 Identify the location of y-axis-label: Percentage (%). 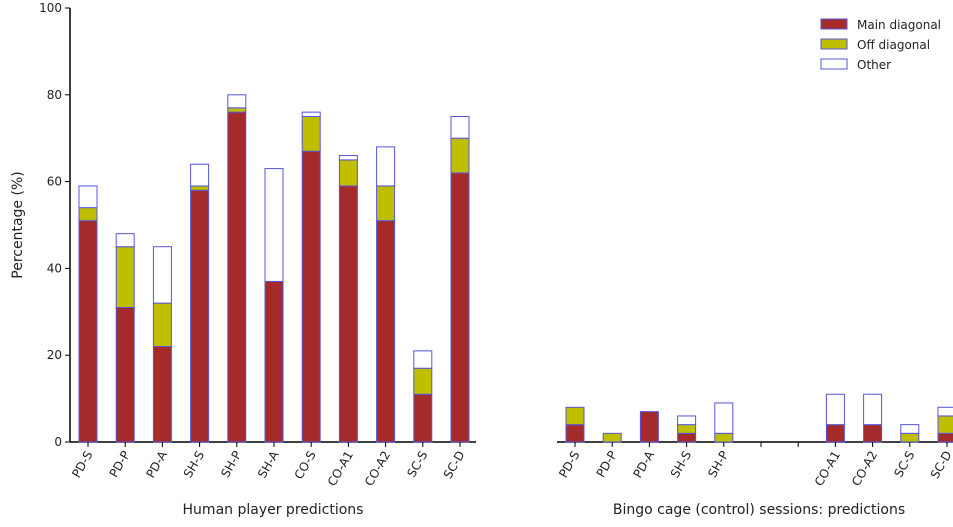
(18, 224).